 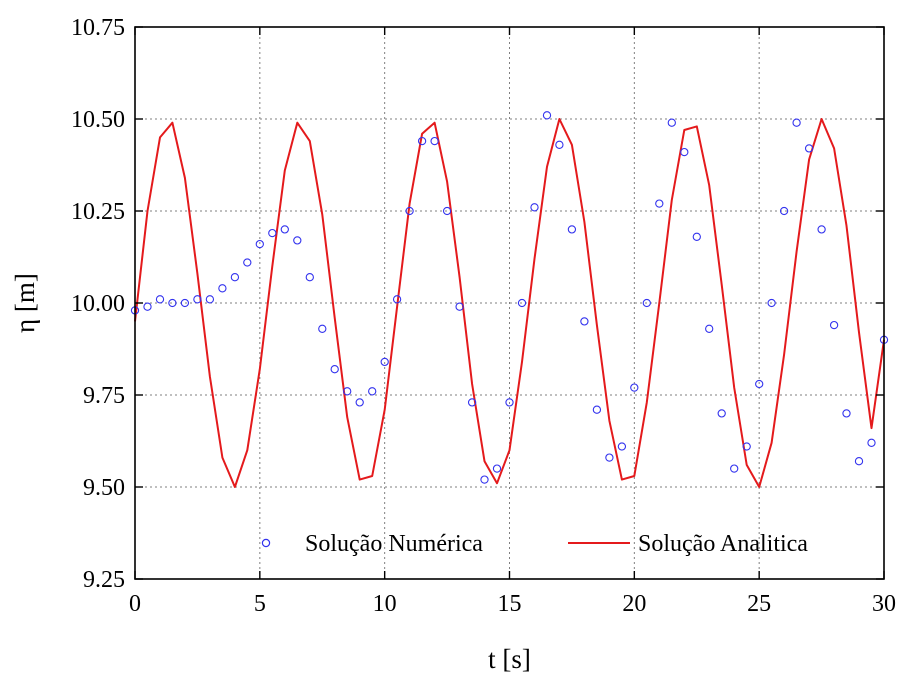 I want to click on x-tick-label: 20, so click(x=634, y=604).